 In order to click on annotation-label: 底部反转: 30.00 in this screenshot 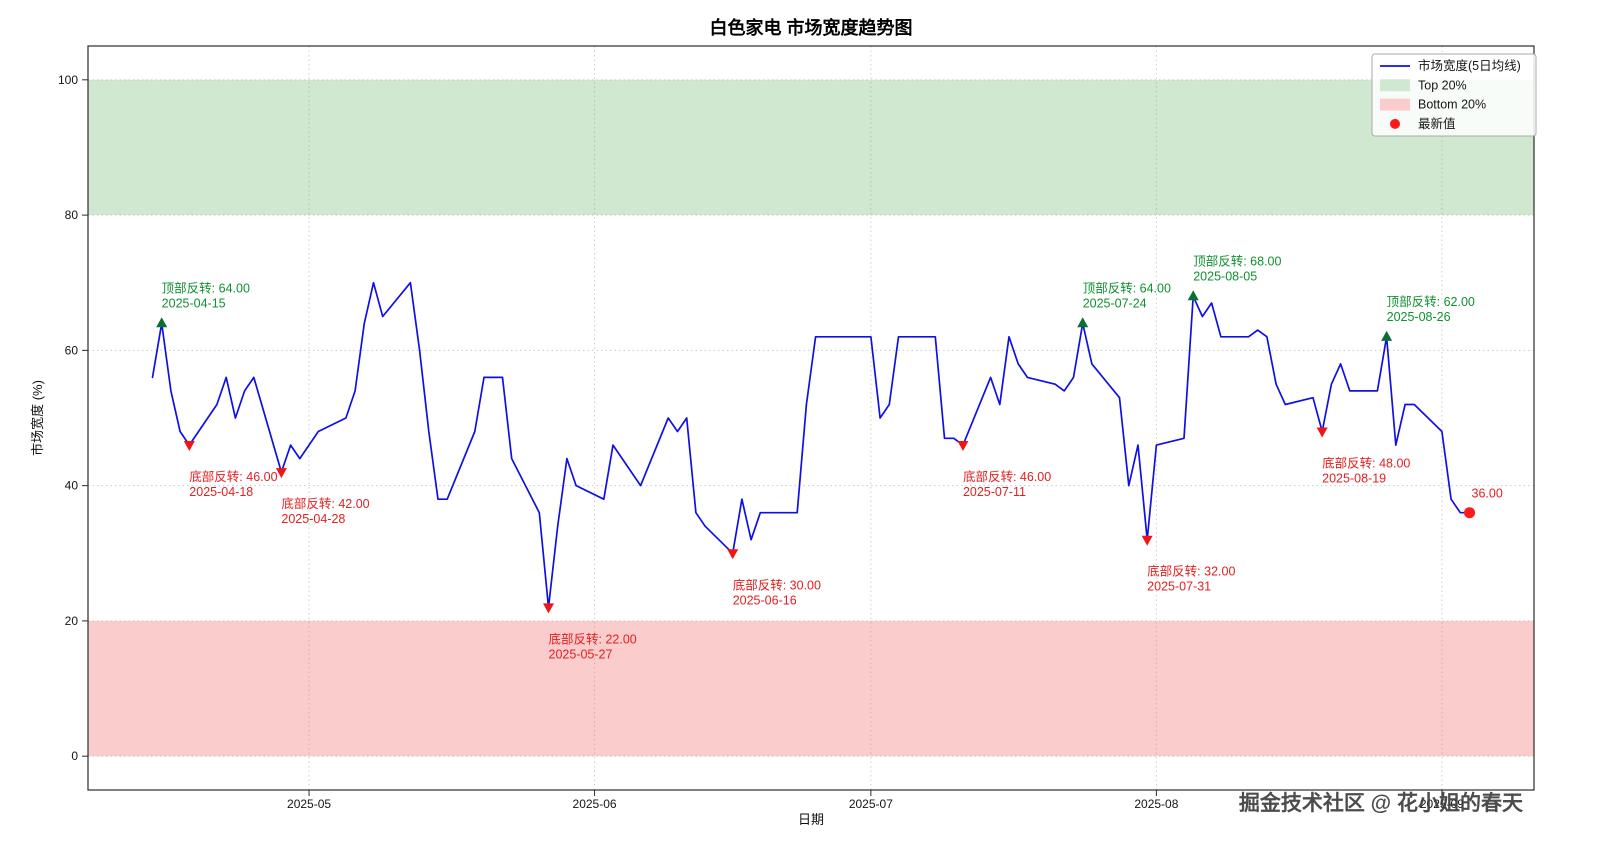, I will do `click(777, 584)`.